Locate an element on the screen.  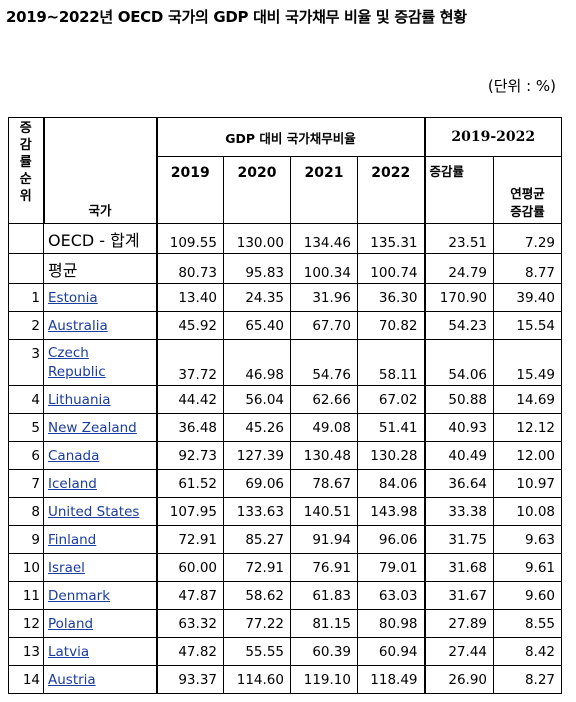
value-2019: 37.72 is located at coordinates (189, 362).